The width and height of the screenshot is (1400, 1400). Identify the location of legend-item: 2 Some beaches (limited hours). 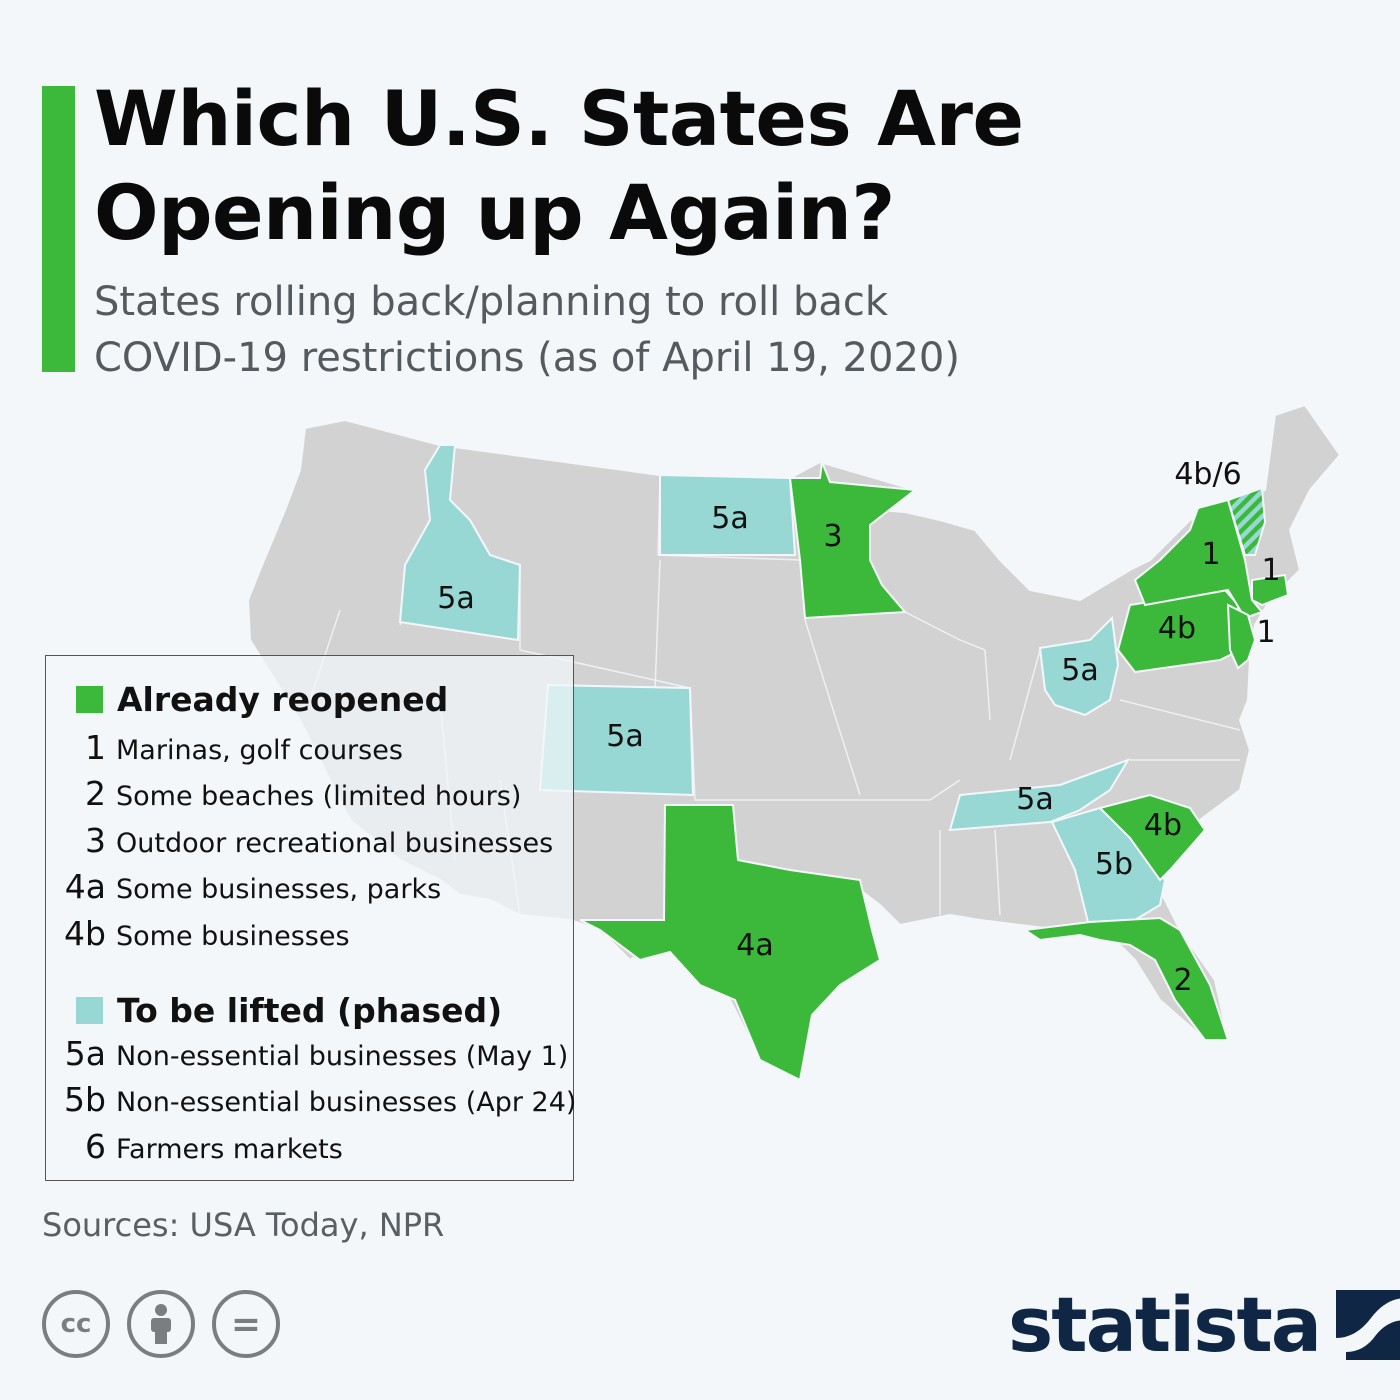
(283, 793).